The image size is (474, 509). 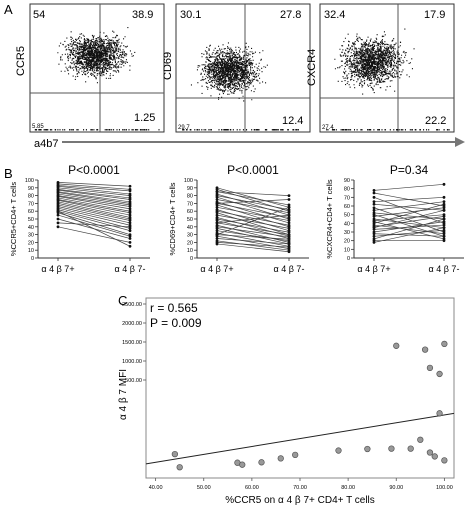 I want to click on x-tick-label: α 4 β 7-, so click(x=289, y=269).